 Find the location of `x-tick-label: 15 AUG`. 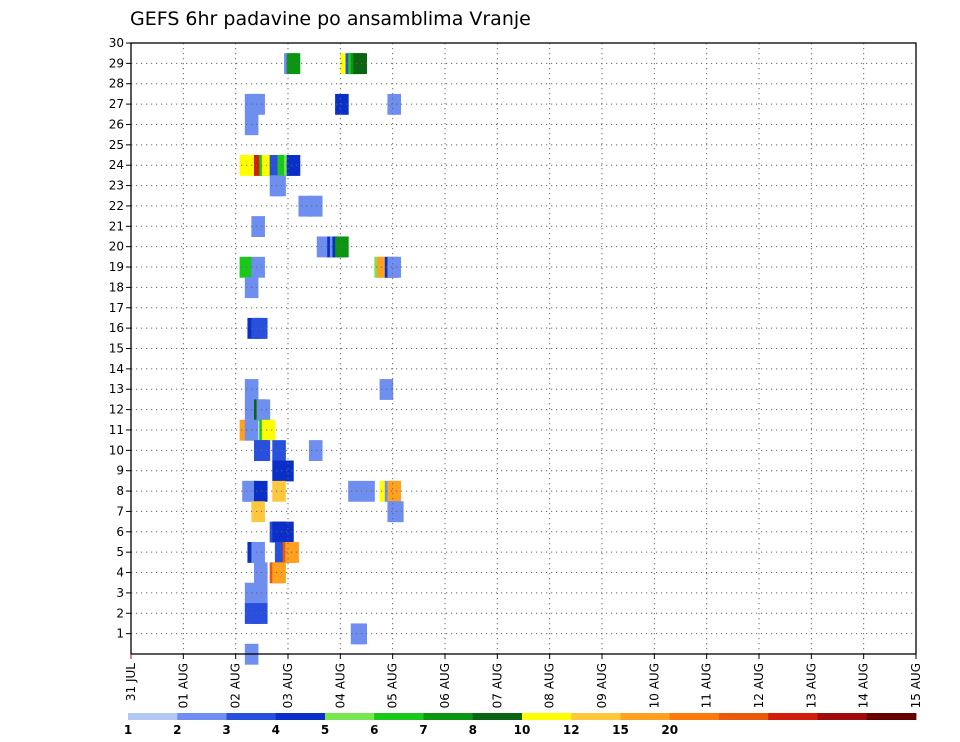

x-tick-label: 15 AUG is located at coordinates (916, 685).